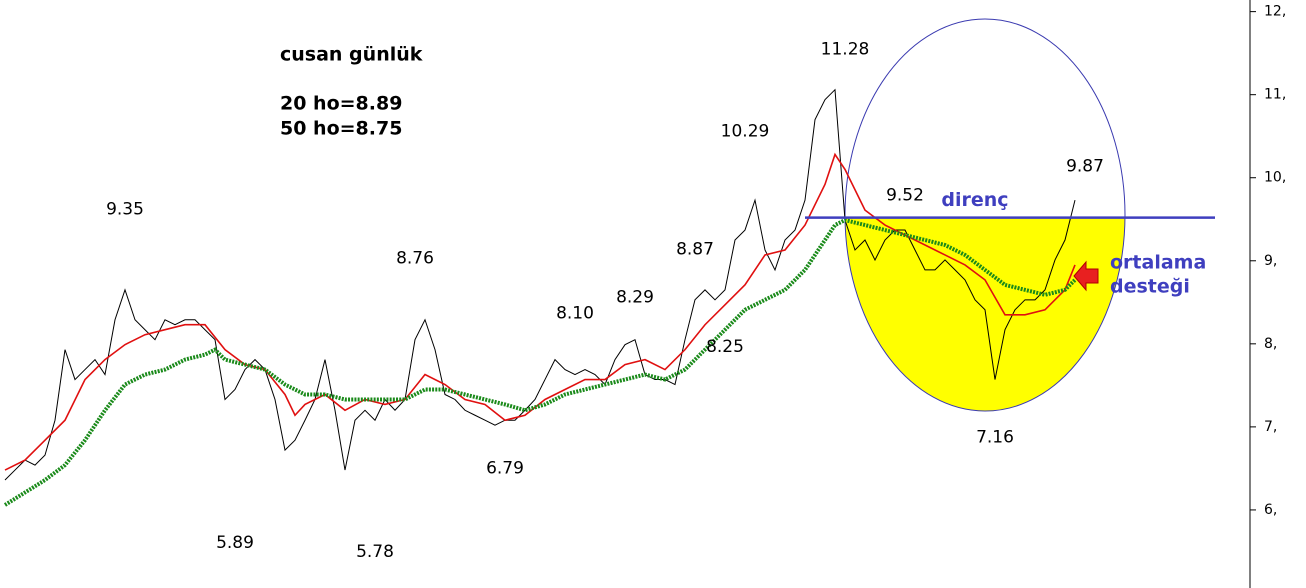  What do you see at coordinates (1275, 95) in the screenshot?
I see `y-tick-label: 11,` at bounding box center [1275, 95].